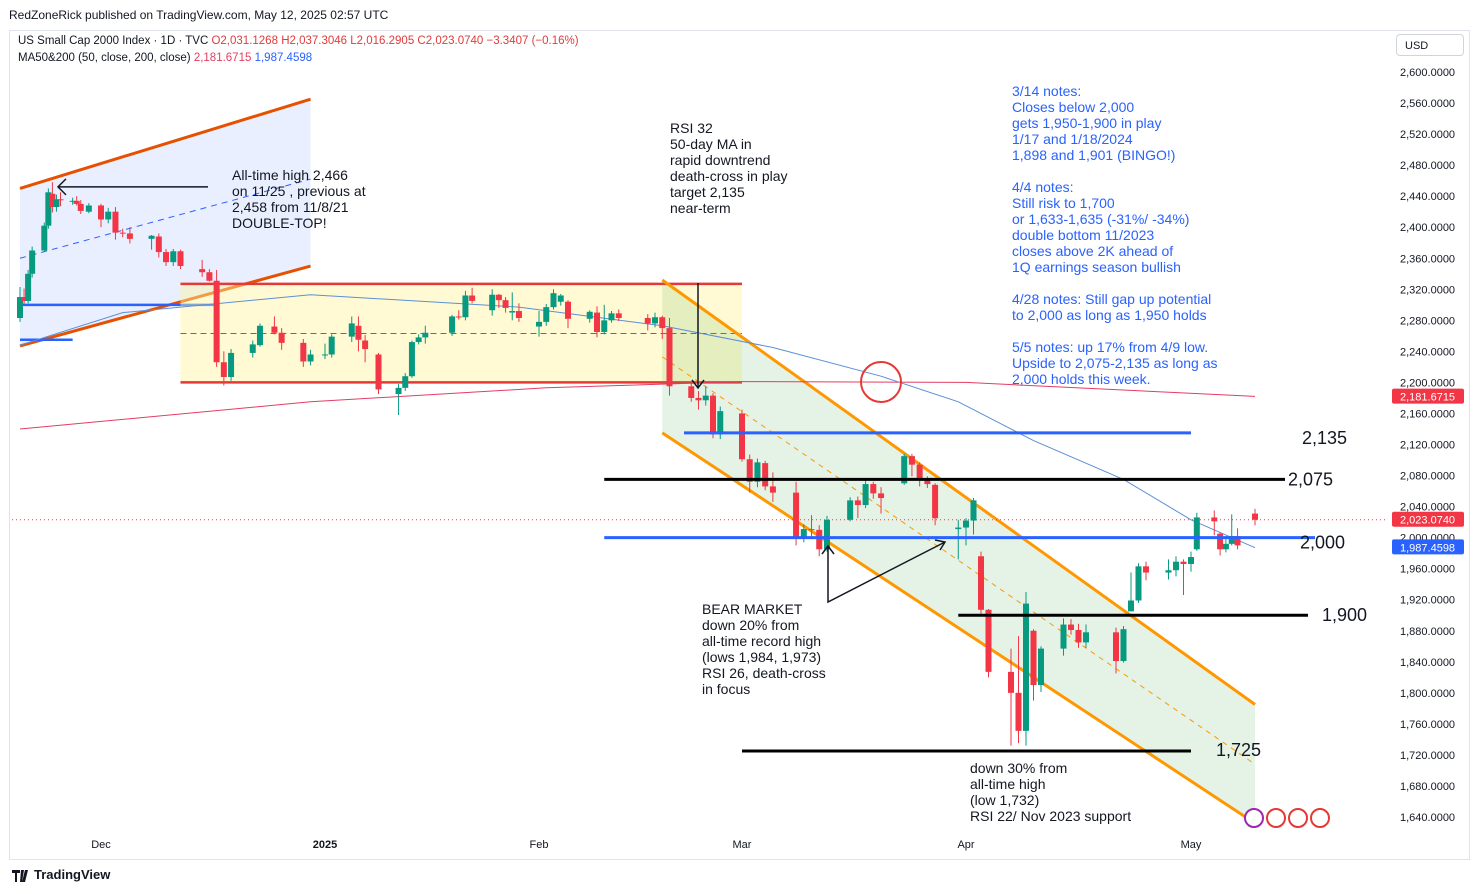 Image resolution: width=1479 pixels, height=894 pixels. What do you see at coordinates (881, 382) in the screenshot?
I see `death-cross-circle` at bounding box center [881, 382].